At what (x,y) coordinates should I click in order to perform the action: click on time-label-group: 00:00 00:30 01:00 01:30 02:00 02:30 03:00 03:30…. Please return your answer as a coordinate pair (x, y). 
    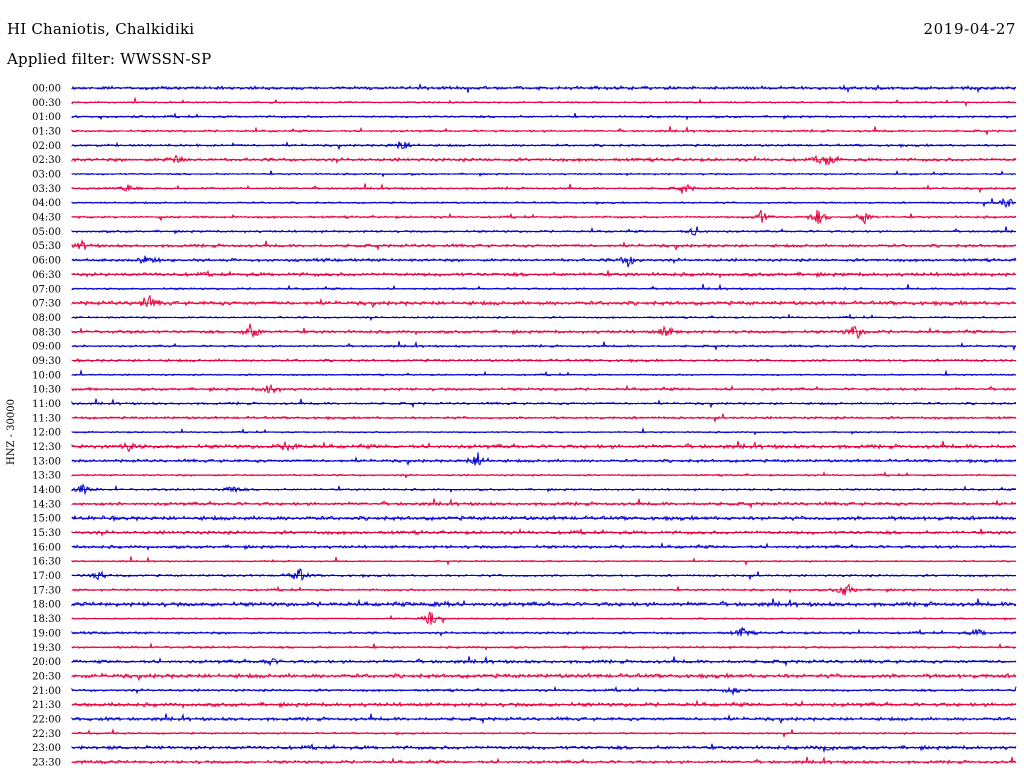
    Looking at the image, I should click on (46, 426).